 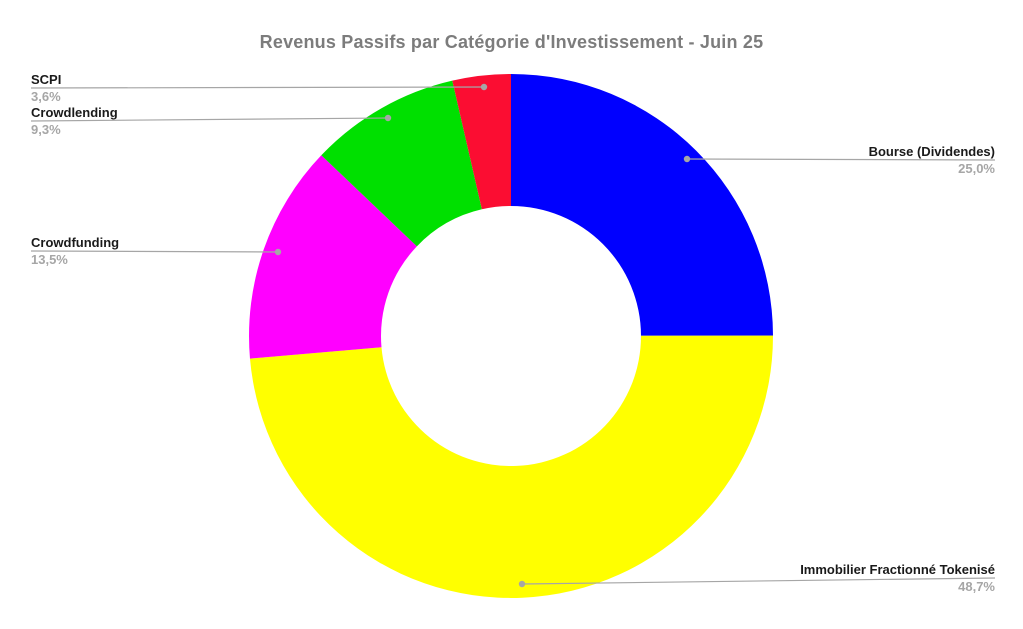 What do you see at coordinates (481, 142) in the screenshot?
I see `pie-slice-scpi` at bounding box center [481, 142].